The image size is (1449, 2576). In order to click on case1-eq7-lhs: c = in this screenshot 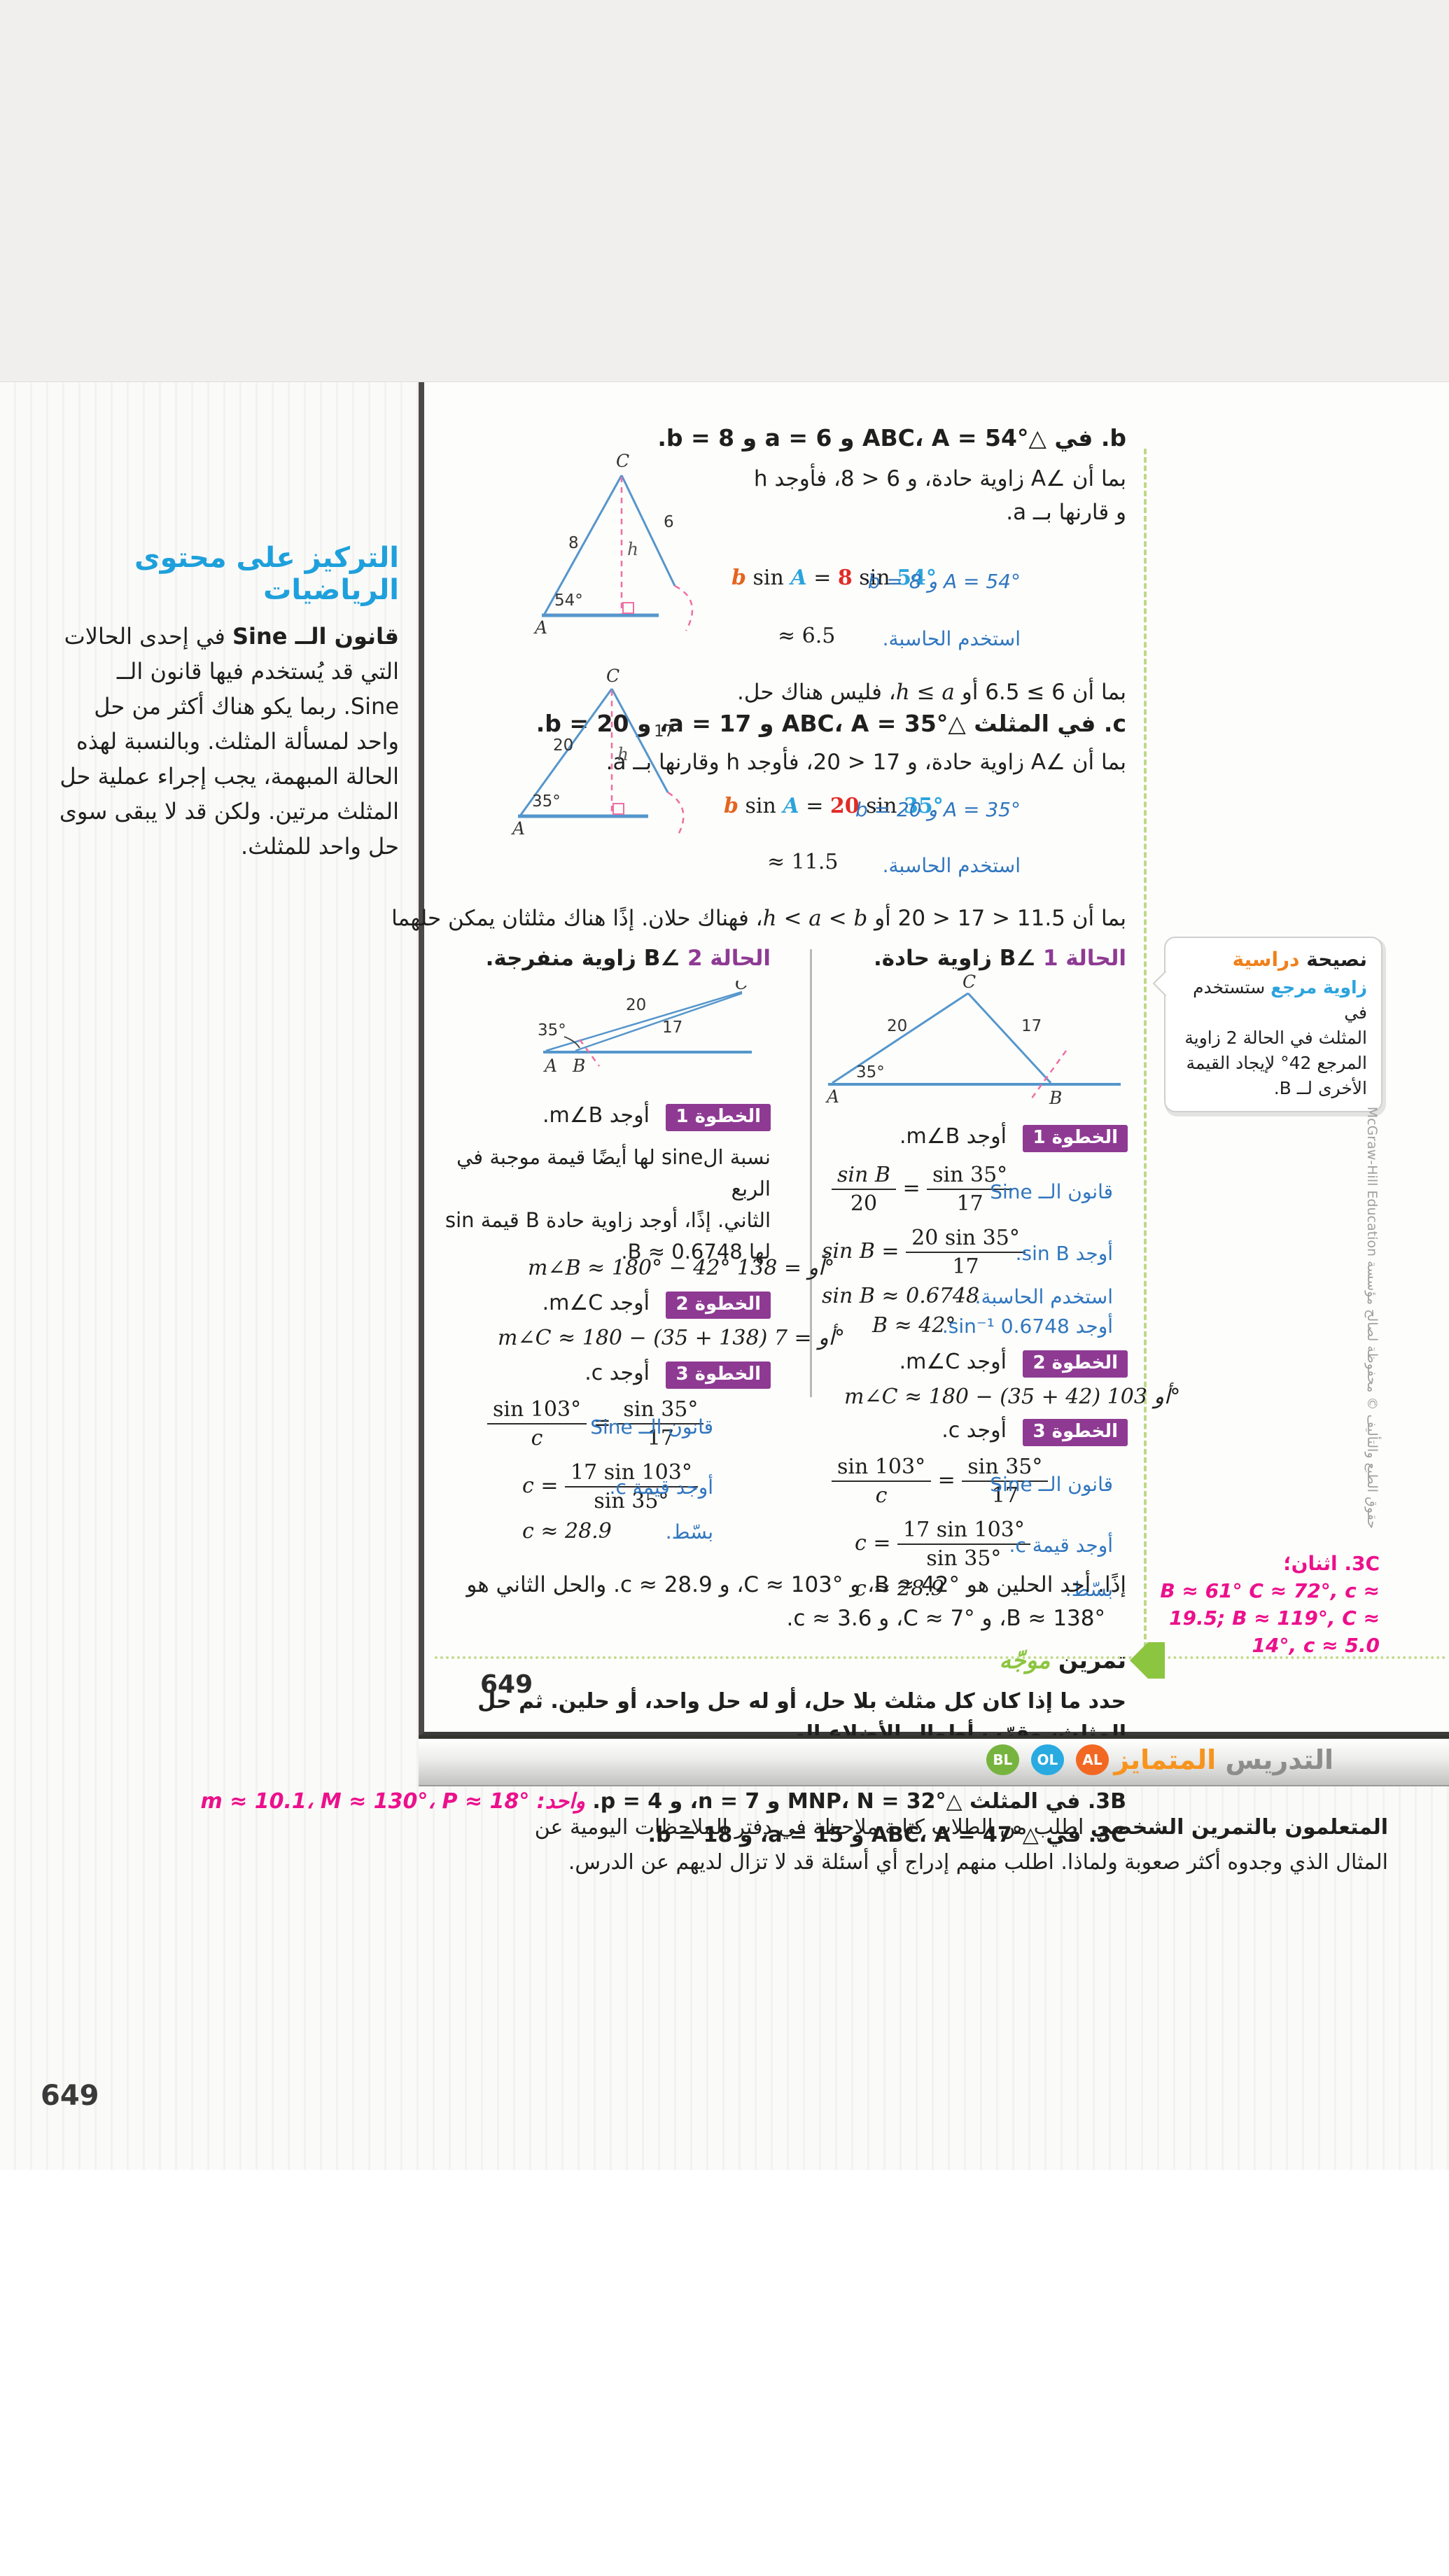, I will do `click(876, 1543)`.